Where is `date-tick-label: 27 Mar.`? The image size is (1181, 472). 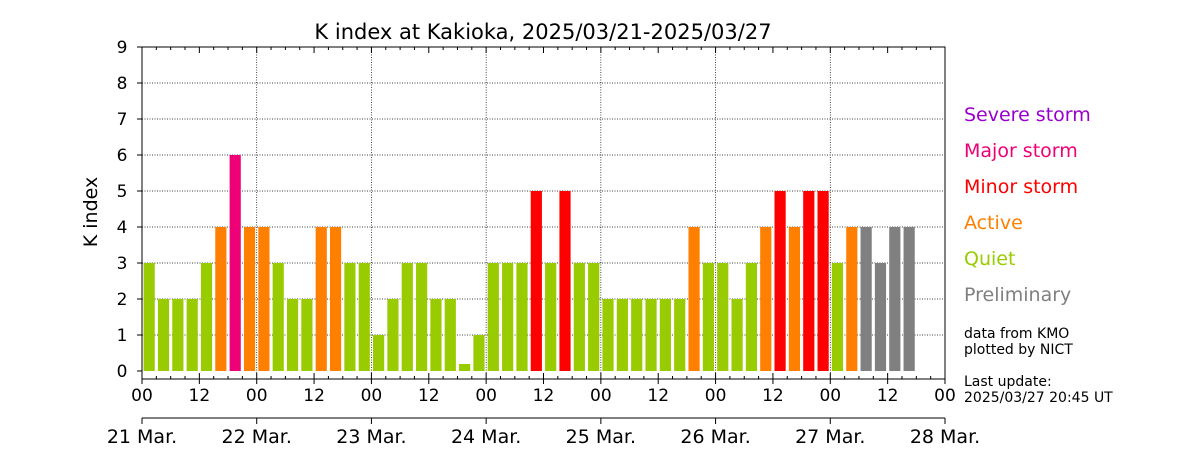 date-tick-label: 27 Mar. is located at coordinates (830, 437).